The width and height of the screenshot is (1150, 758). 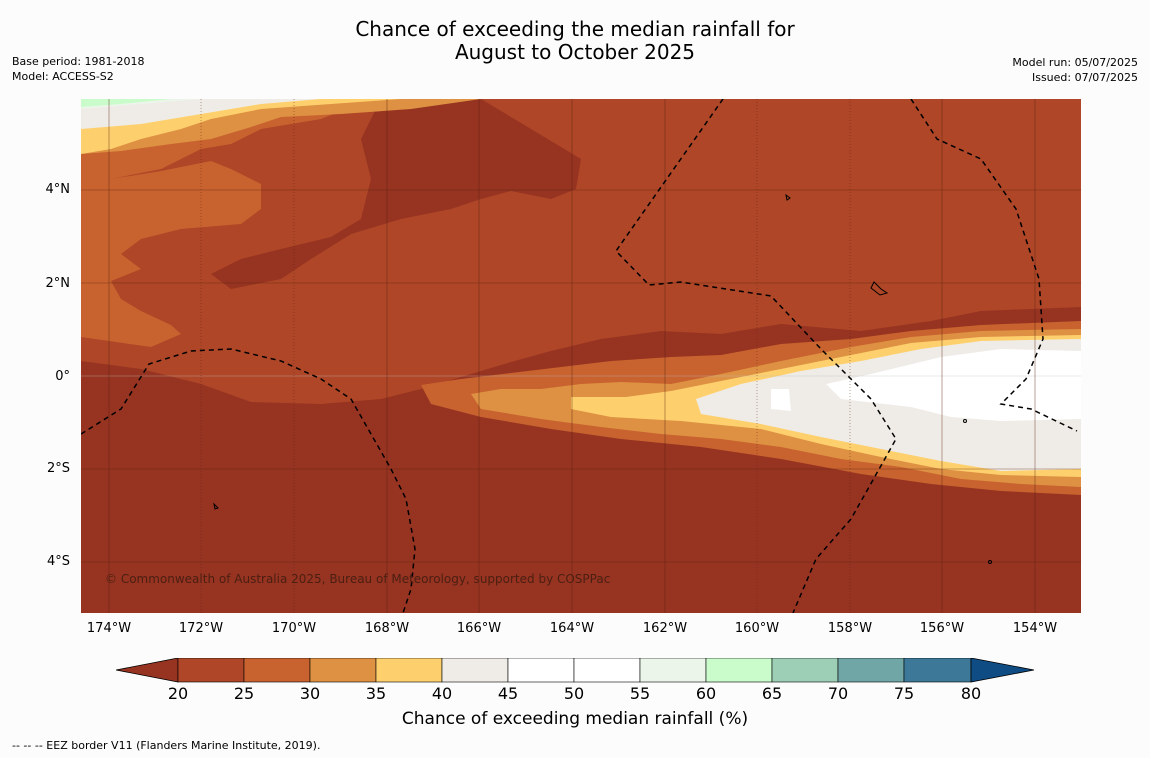 I want to click on colorbar-tick: 50, so click(x=574, y=693).